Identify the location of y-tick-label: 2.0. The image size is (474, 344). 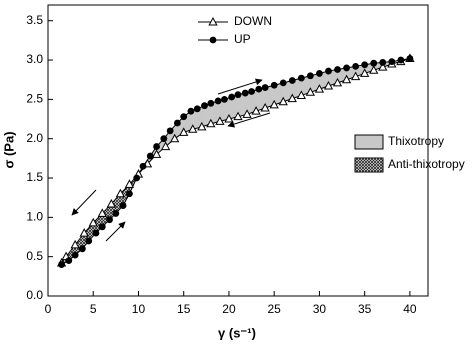
(34, 138).